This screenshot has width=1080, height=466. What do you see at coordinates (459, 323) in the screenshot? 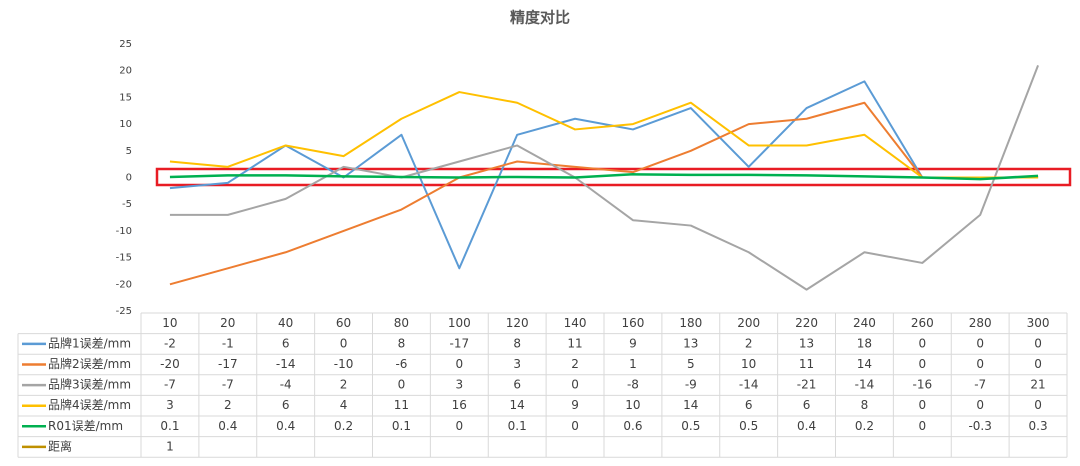
I see `x-tick-label: 100` at bounding box center [459, 323].